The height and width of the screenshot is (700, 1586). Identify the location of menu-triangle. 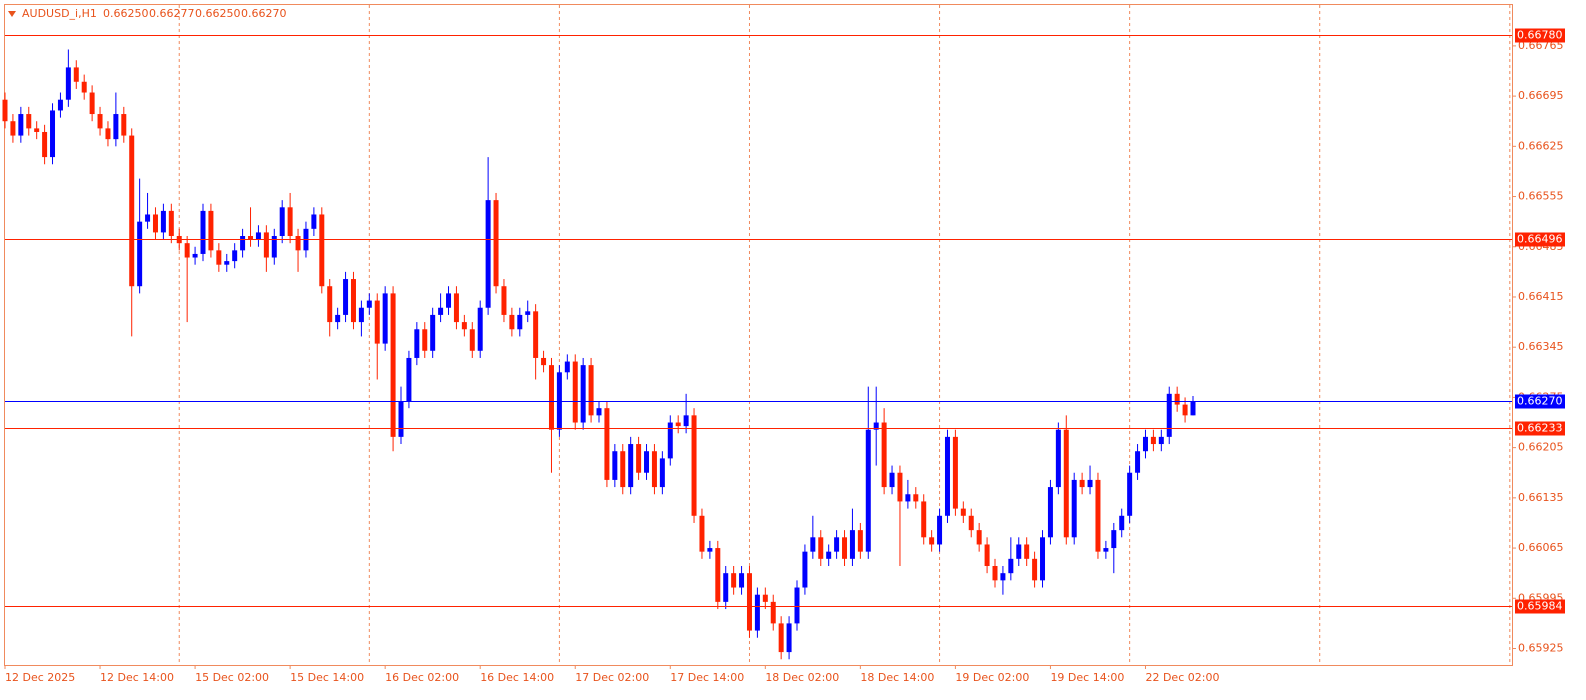
(12, 14).